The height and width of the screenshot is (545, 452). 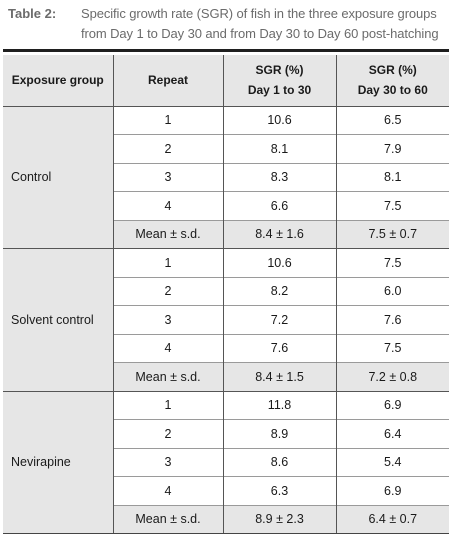 What do you see at coordinates (279, 205) in the screenshot?
I see `sgr-day1-30-cell: 6.6` at bounding box center [279, 205].